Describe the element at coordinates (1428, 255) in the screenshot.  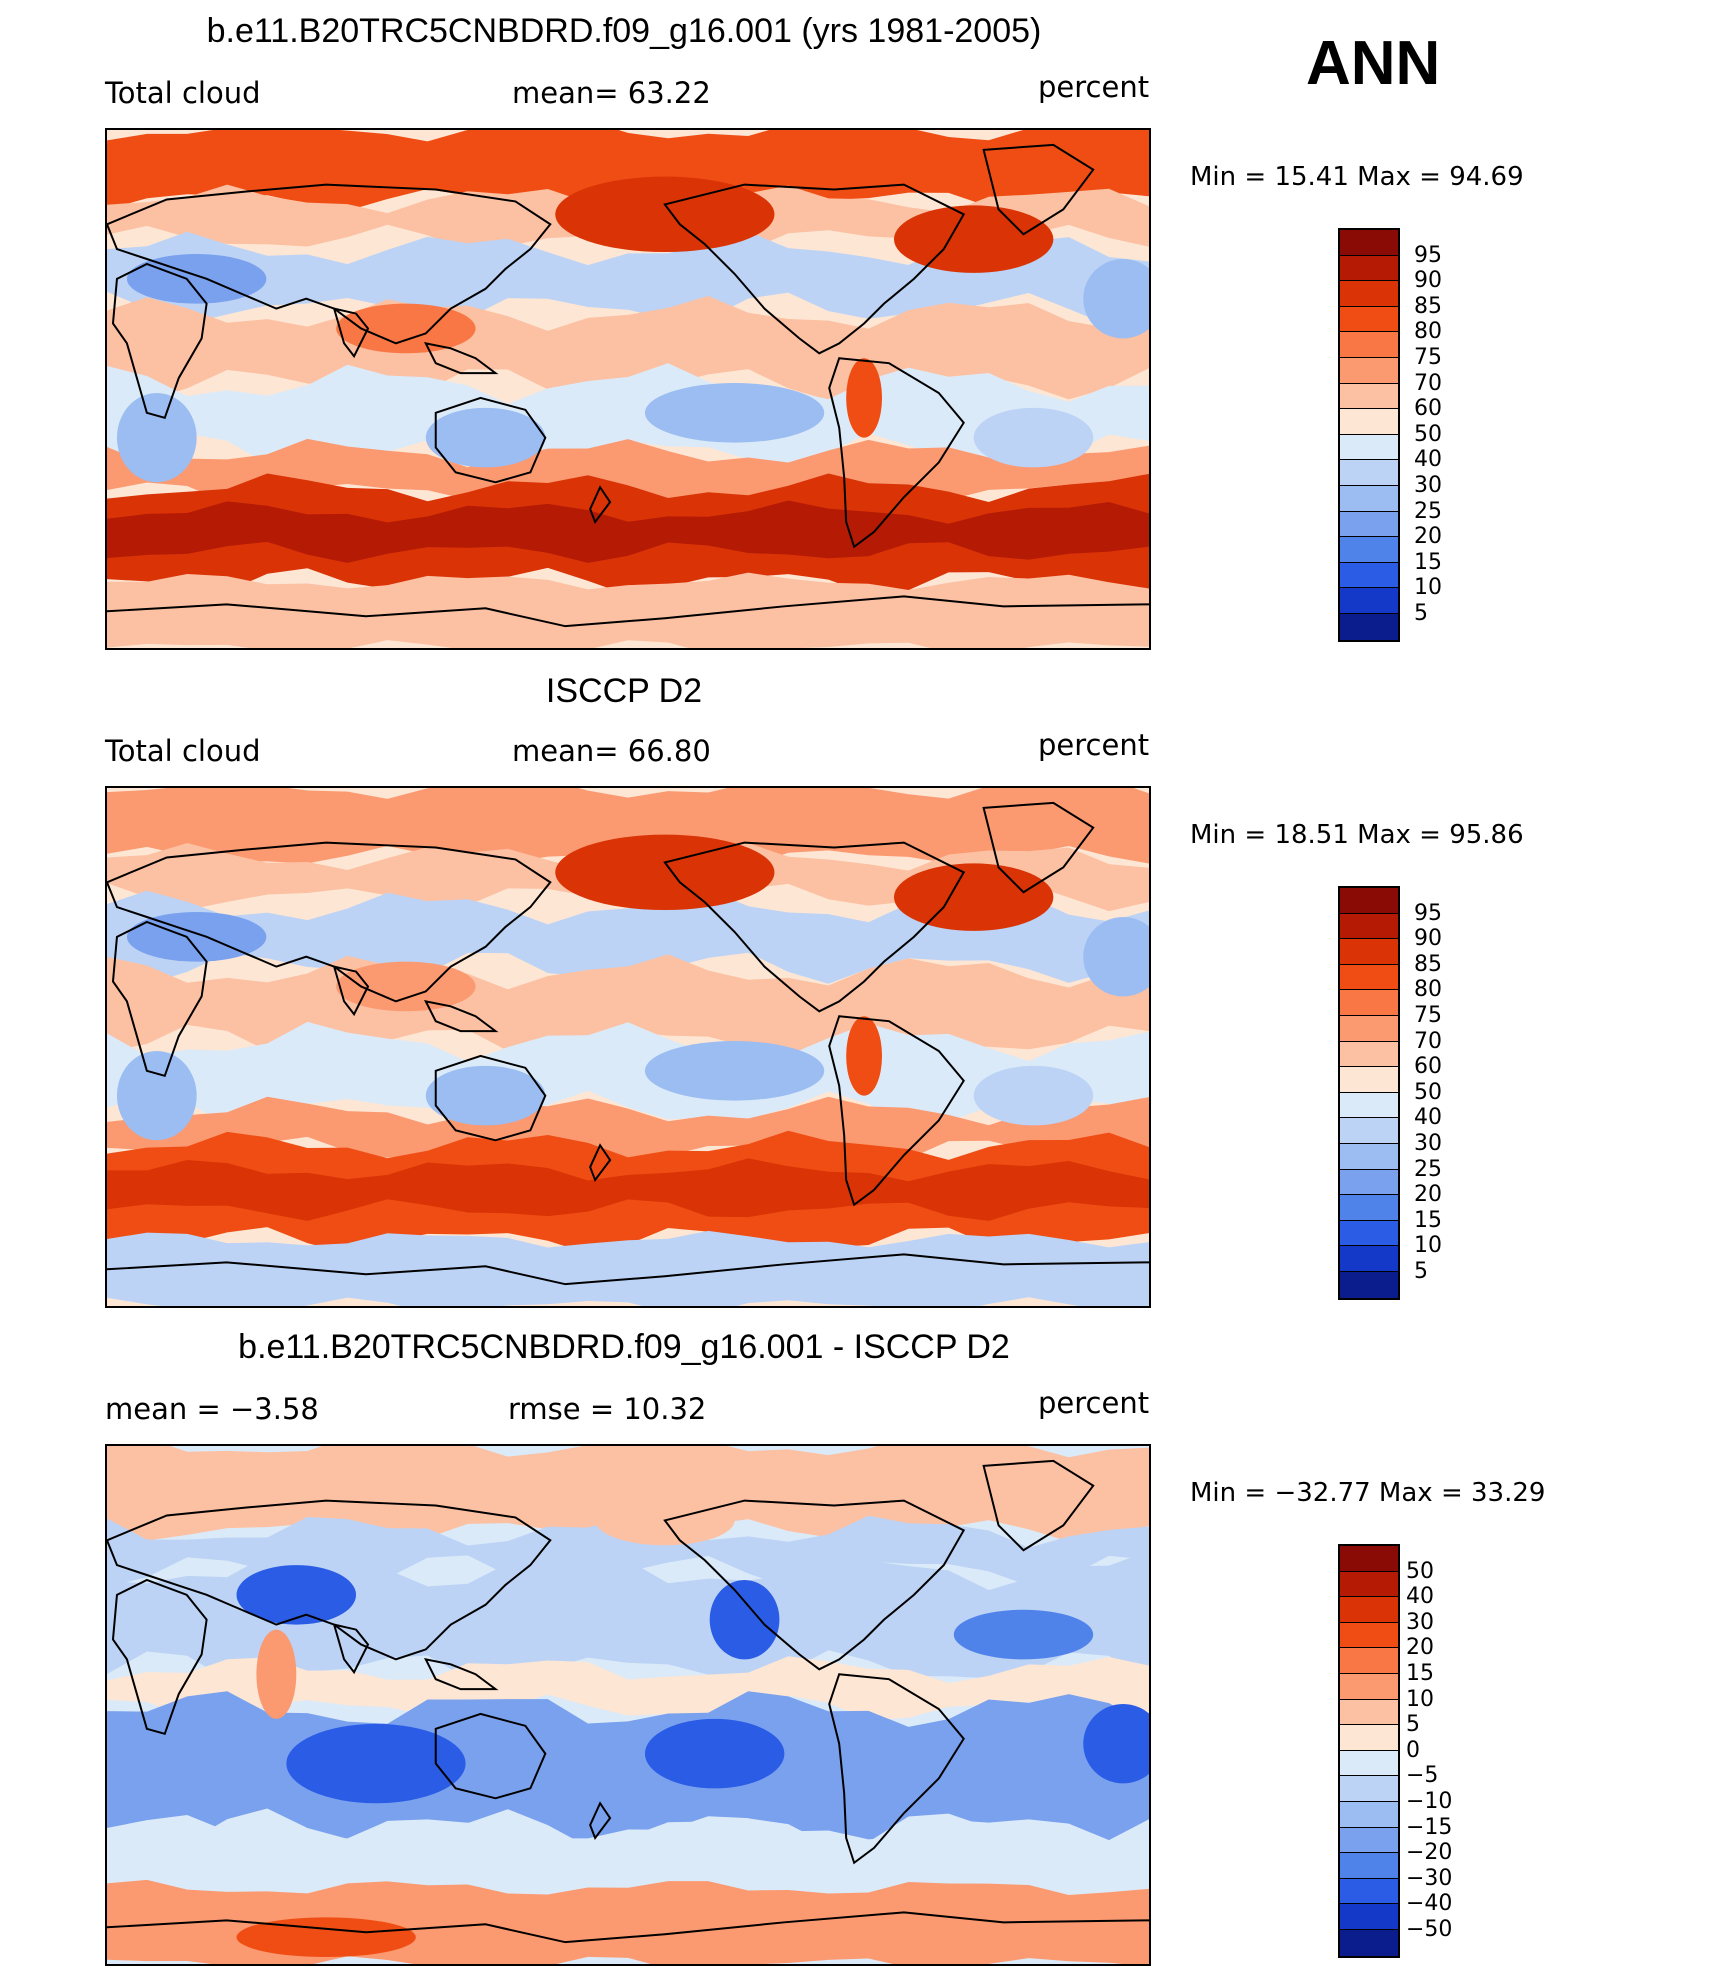
I see `colorbar-level-label: 95` at that location.